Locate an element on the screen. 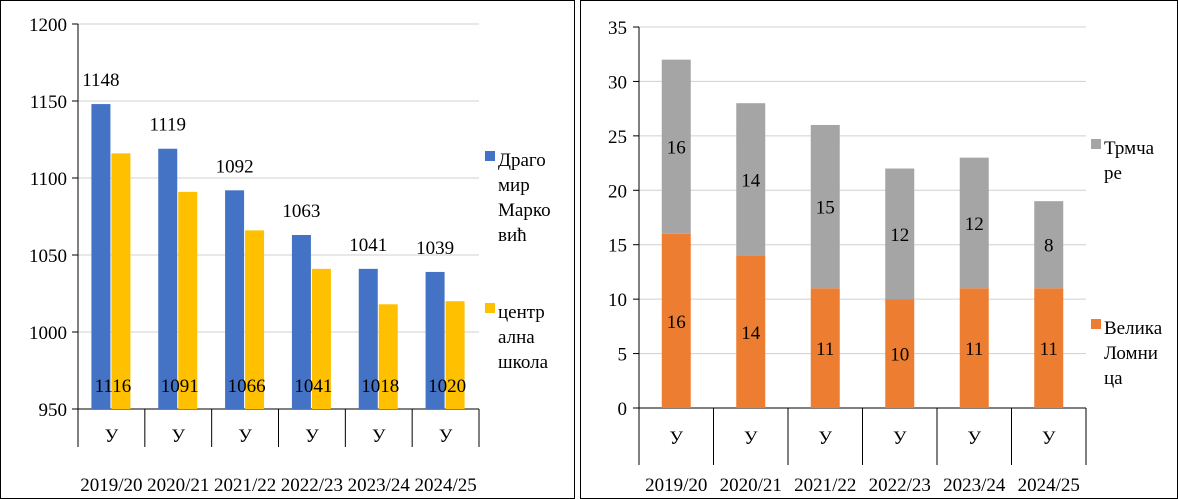  legend-label-dragomir-markovic: вић is located at coordinates (512, 235).